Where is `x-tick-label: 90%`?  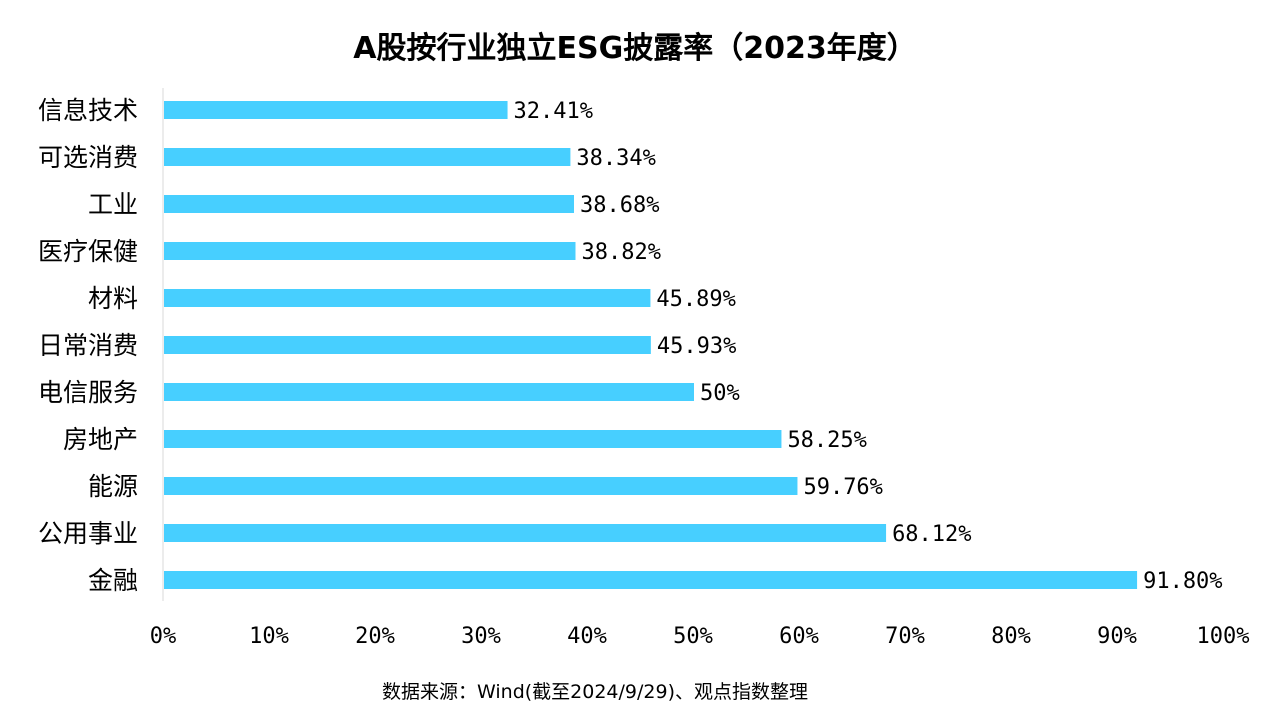 x-tick-label: 90% is located at coordinates (1117, 636).